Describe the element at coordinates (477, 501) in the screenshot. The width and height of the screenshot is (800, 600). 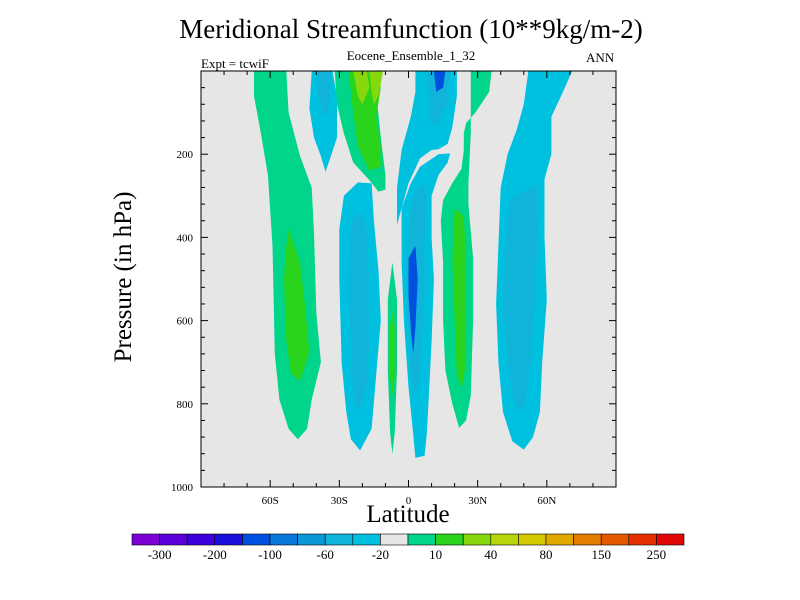
I see `x-tick-label: 30N` at that location.